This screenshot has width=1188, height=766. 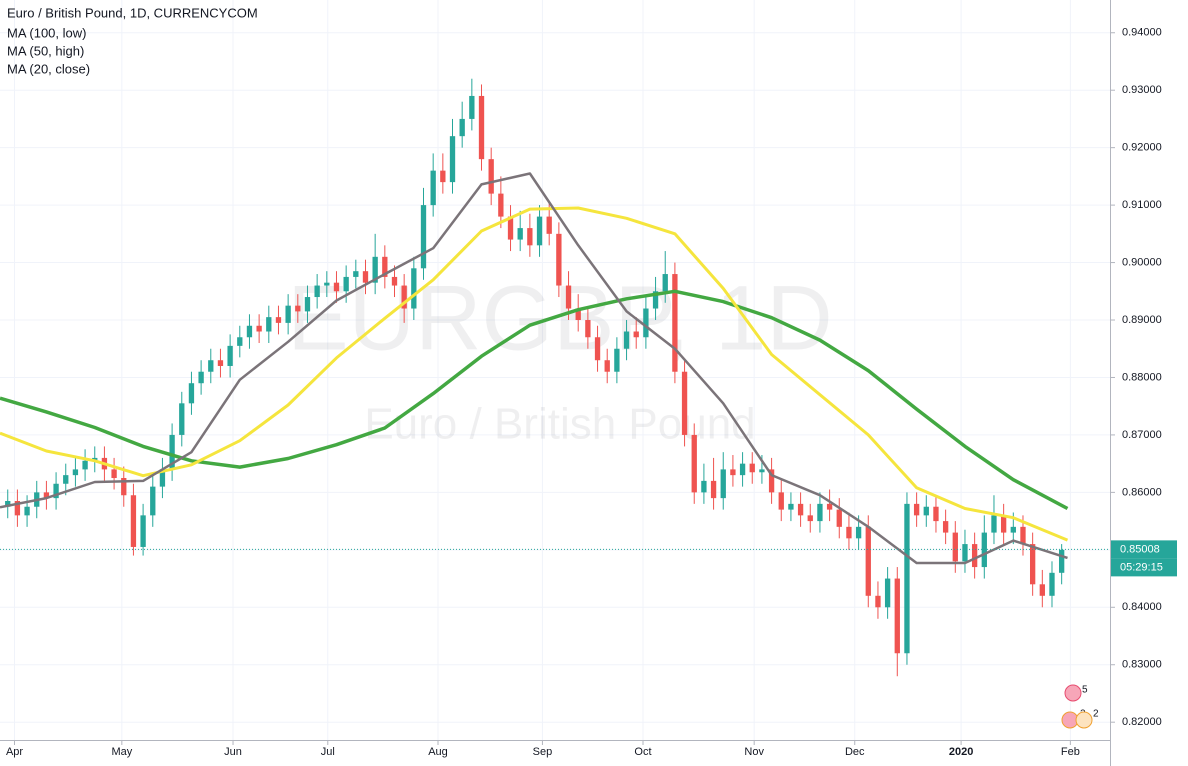 What do you see at coordinates (855, 752) in the screenshot?
I see `x-tick-label: Dec` at bounding box center [855, 752].